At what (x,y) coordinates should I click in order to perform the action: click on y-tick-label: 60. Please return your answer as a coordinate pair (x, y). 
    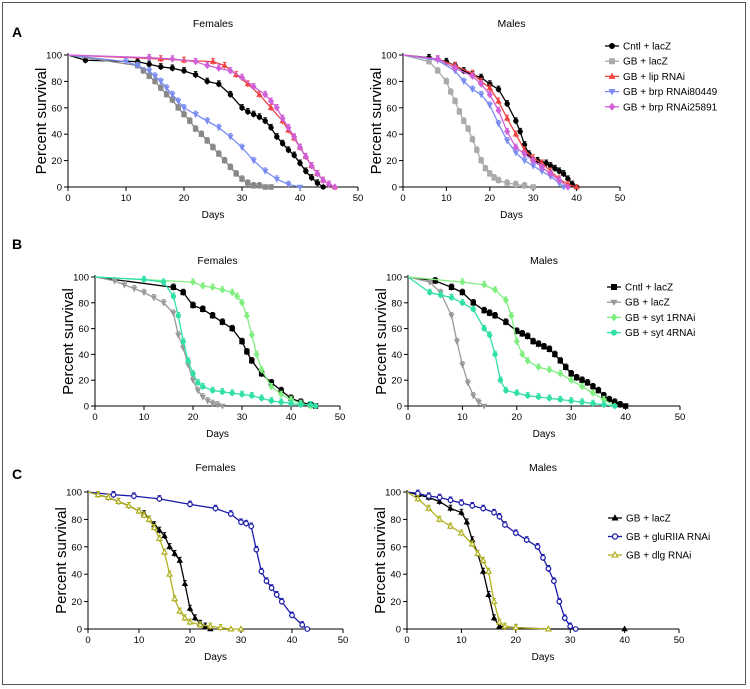
    Looking at the image, I should click on (396, 329).